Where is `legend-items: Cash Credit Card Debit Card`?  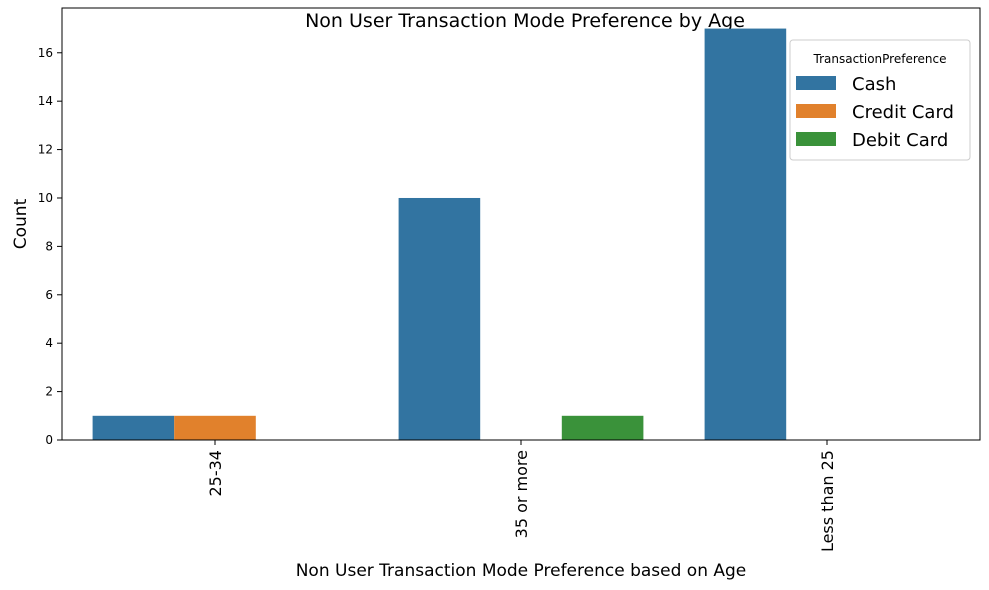
legend-items: Cash Credit Card Debit Card is located at coordinates (875, 112).